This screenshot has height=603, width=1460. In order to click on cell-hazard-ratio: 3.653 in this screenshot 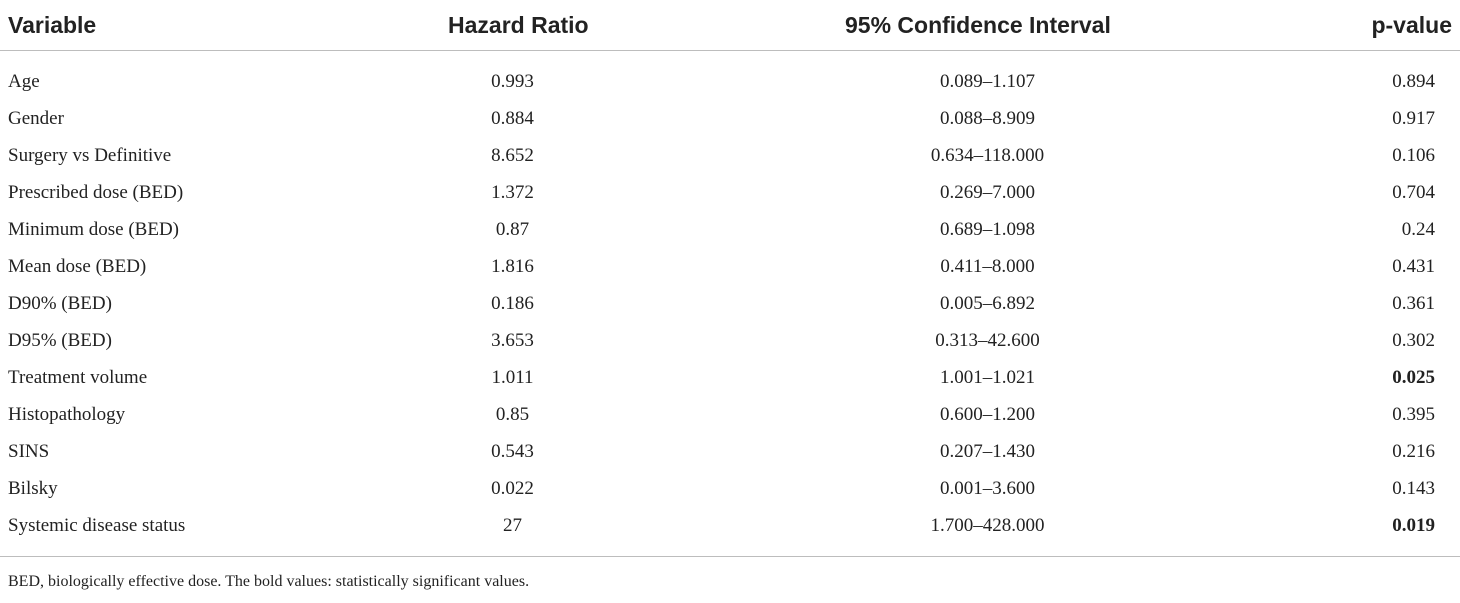, I will do `click(512, 340)`.